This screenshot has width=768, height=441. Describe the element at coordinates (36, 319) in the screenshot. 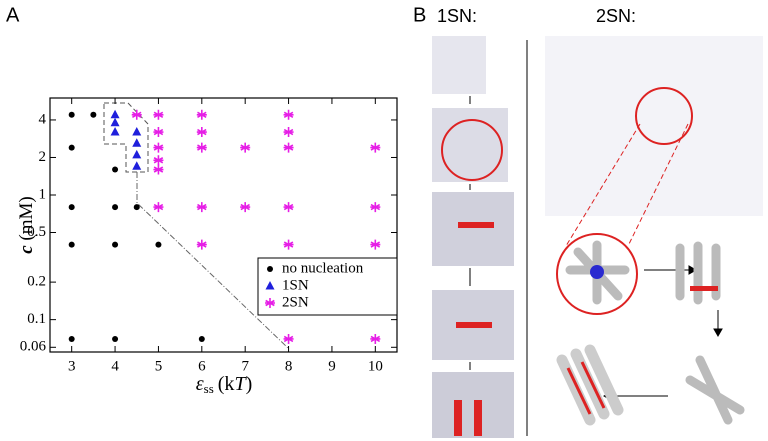

I see `y-tick-label: 0.1` at that location.